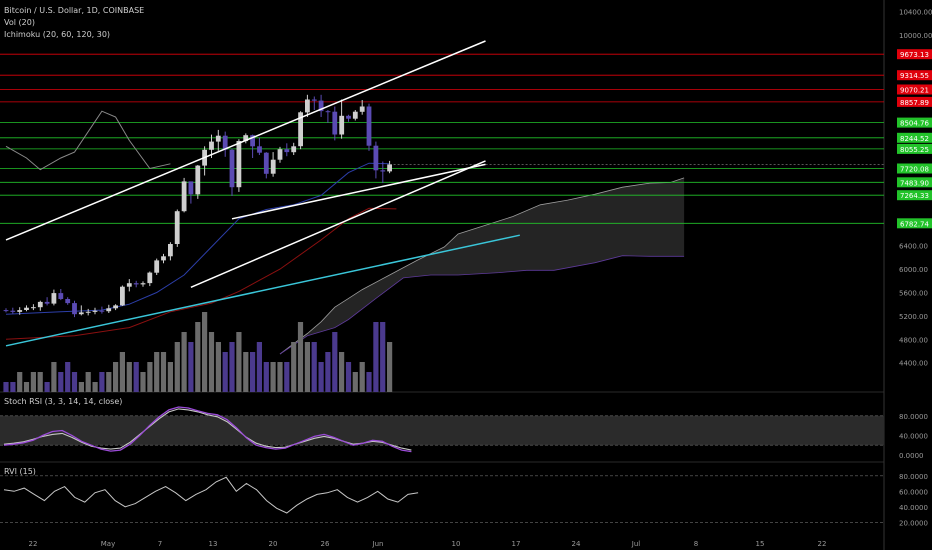 Image resolution: width=932 pixels, height=550 pixels. I want to click on time-tick-label: 7, so click(160, 544).